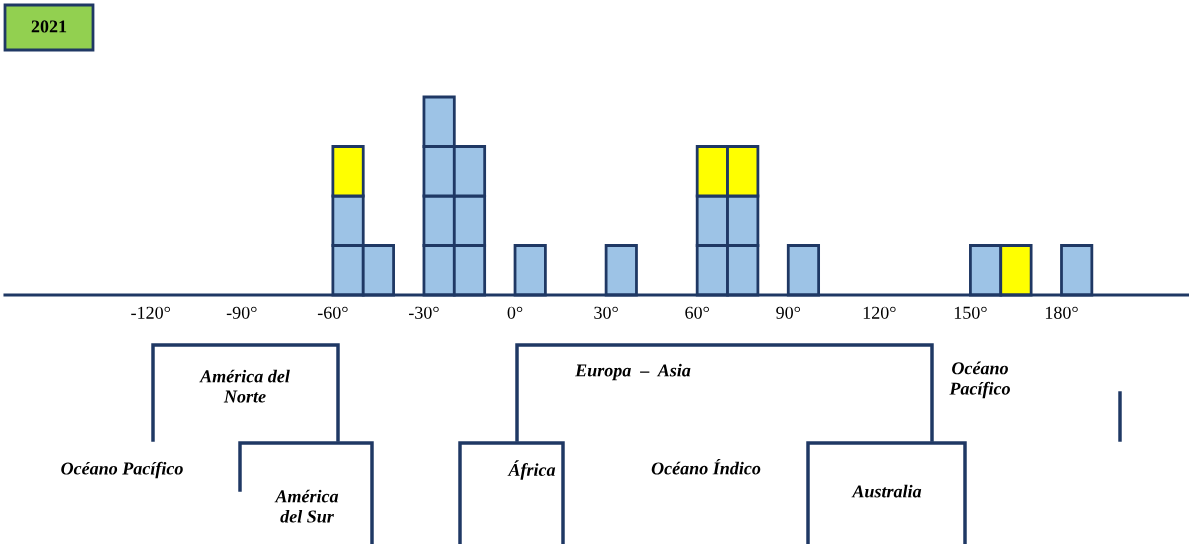  I want to click on x-tick-label: 150°, so click(970, 312).